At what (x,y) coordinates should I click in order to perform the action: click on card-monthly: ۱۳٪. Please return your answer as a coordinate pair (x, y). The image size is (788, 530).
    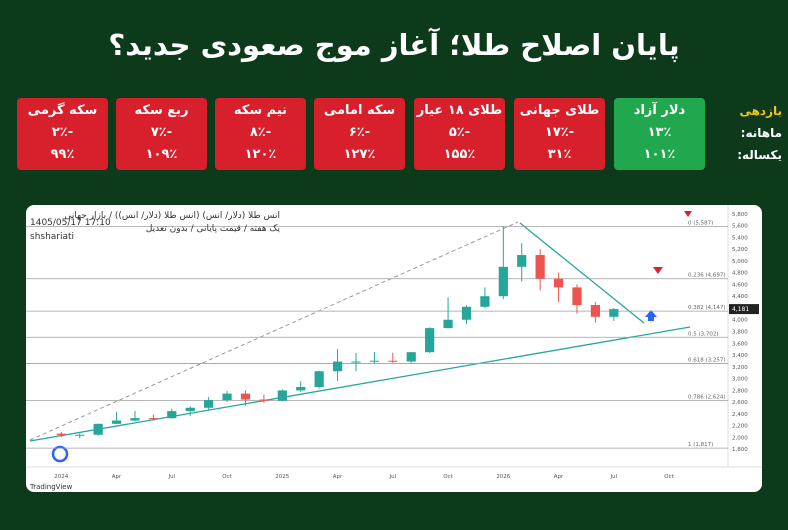
    Looking at the image, I should click on (659, 132).